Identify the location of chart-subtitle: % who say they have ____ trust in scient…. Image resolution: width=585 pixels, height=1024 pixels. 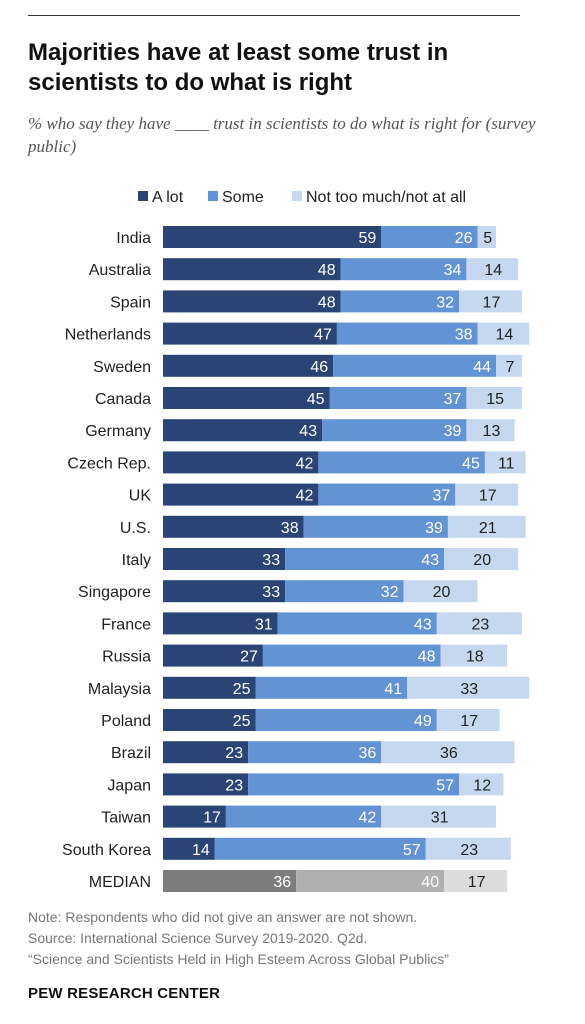
(282, 135).